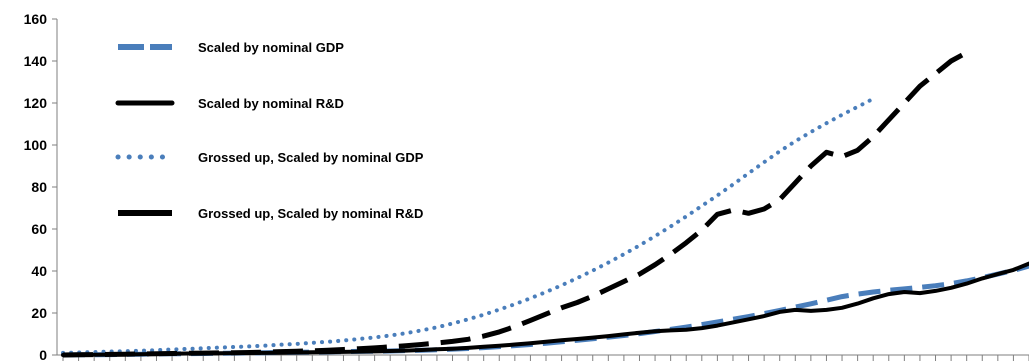  I want to click on y-tick-label: 40, so click(39, 271).